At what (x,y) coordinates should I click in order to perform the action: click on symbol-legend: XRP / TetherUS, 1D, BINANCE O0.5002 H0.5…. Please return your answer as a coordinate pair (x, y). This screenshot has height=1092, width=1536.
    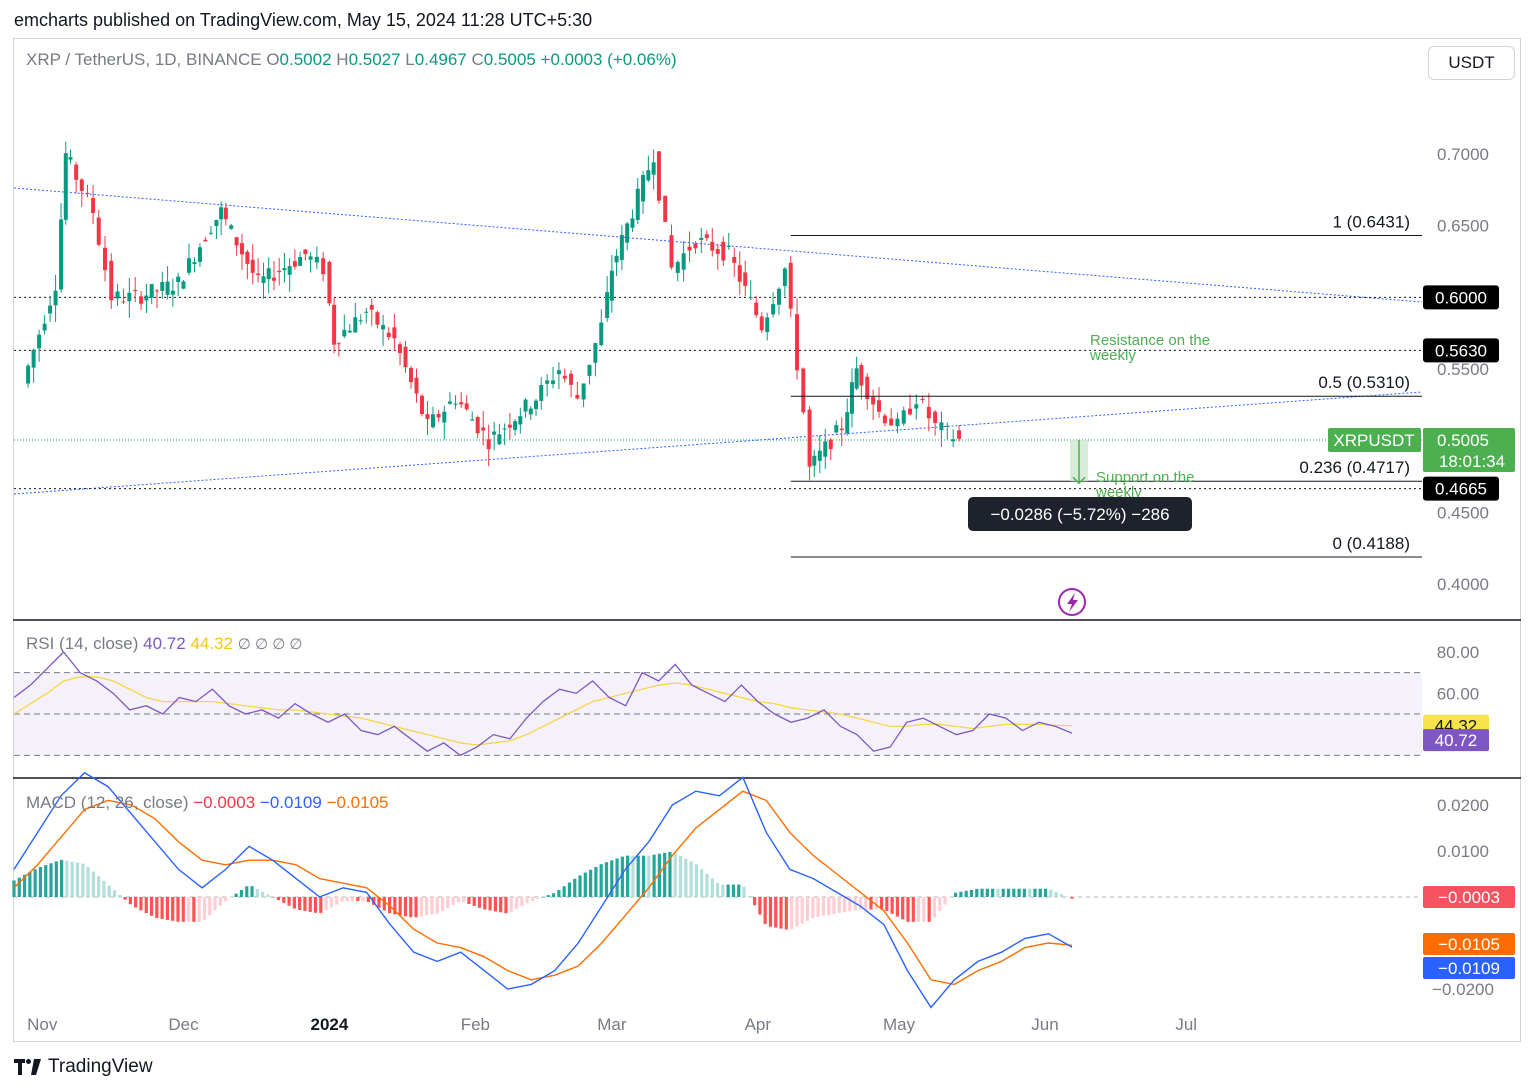
    Looking at the image, I should click on (351, 60).